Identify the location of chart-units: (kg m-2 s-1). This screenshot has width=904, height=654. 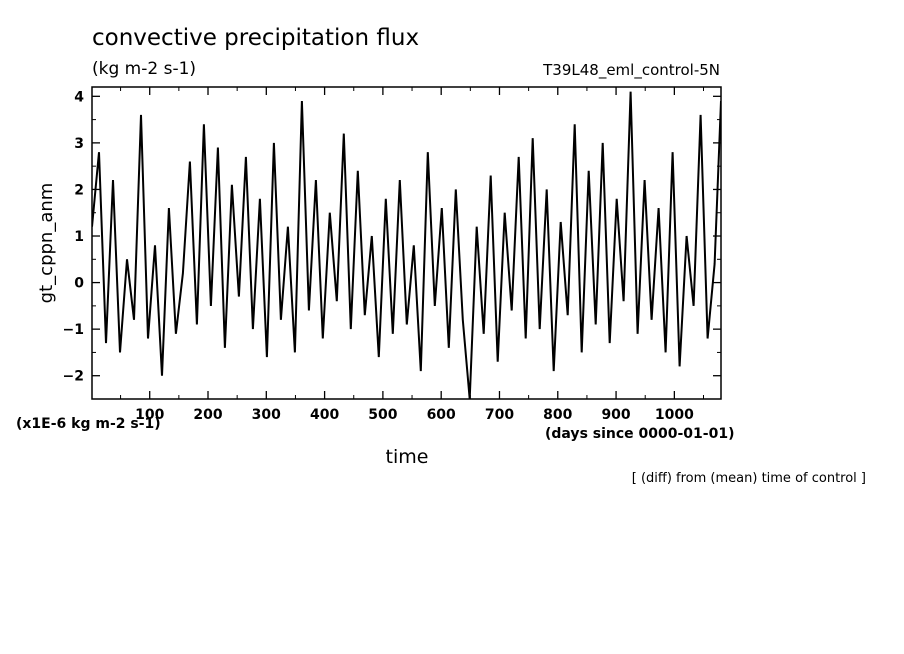
(144, 69).